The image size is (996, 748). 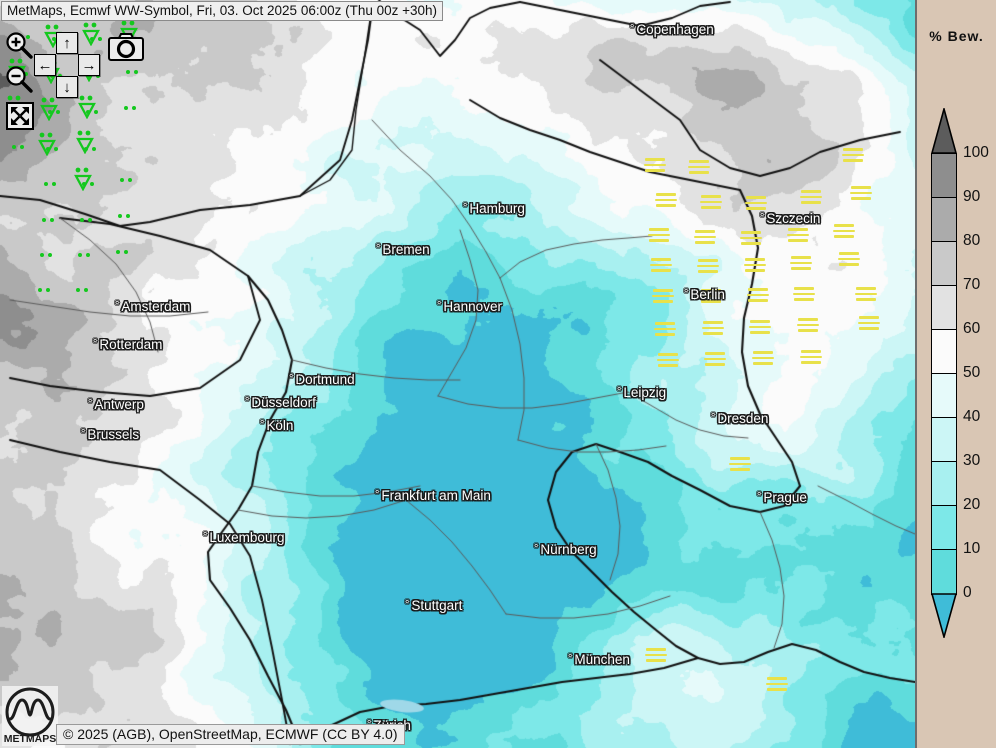 I want to click on colorbar-tick-label: 40, so click(x=972, y=416).